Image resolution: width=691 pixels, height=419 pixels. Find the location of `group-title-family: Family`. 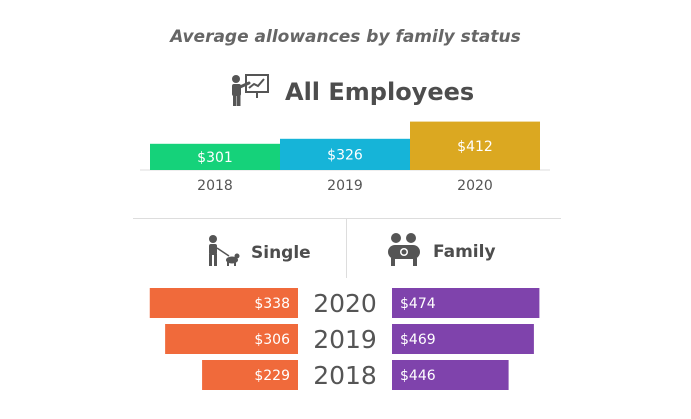

group-title-family: Family is located at coordinates (464, 252).